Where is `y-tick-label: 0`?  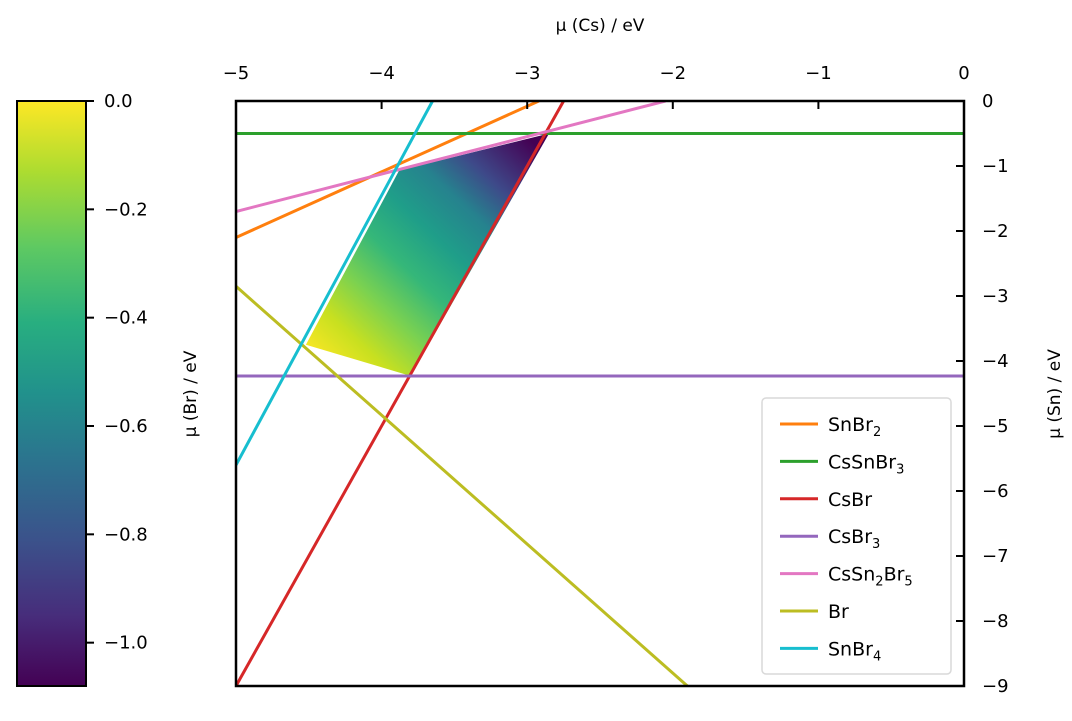 y-tick-label: 0 is located at coordinates (987, 101).